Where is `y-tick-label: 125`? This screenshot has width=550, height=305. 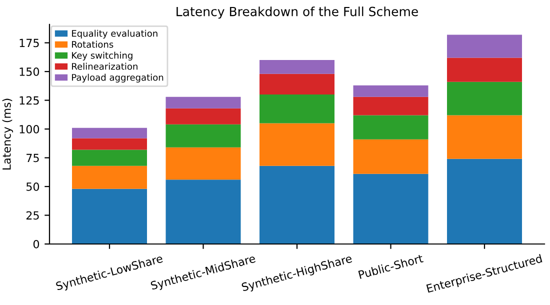
y-tick-label: 125 is located at coordinates (29, 100).